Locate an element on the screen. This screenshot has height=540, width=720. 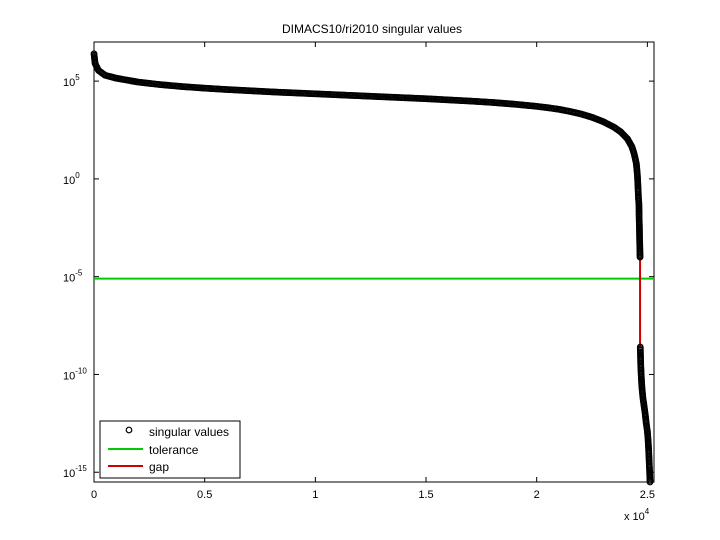
y-tick-label: 10⁻¹⁵ is located at coordinates (75, 472).